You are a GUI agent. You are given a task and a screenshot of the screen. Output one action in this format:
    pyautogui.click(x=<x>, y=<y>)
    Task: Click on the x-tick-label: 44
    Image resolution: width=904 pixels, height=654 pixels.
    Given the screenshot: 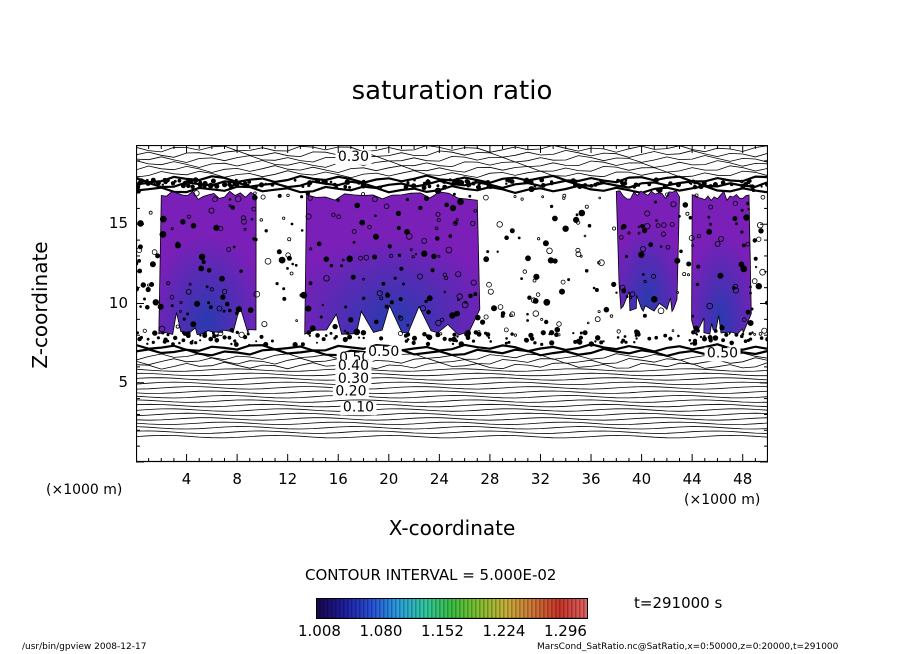 What is the action you would take?
    pyautogui.click(x=692, y=479)
    